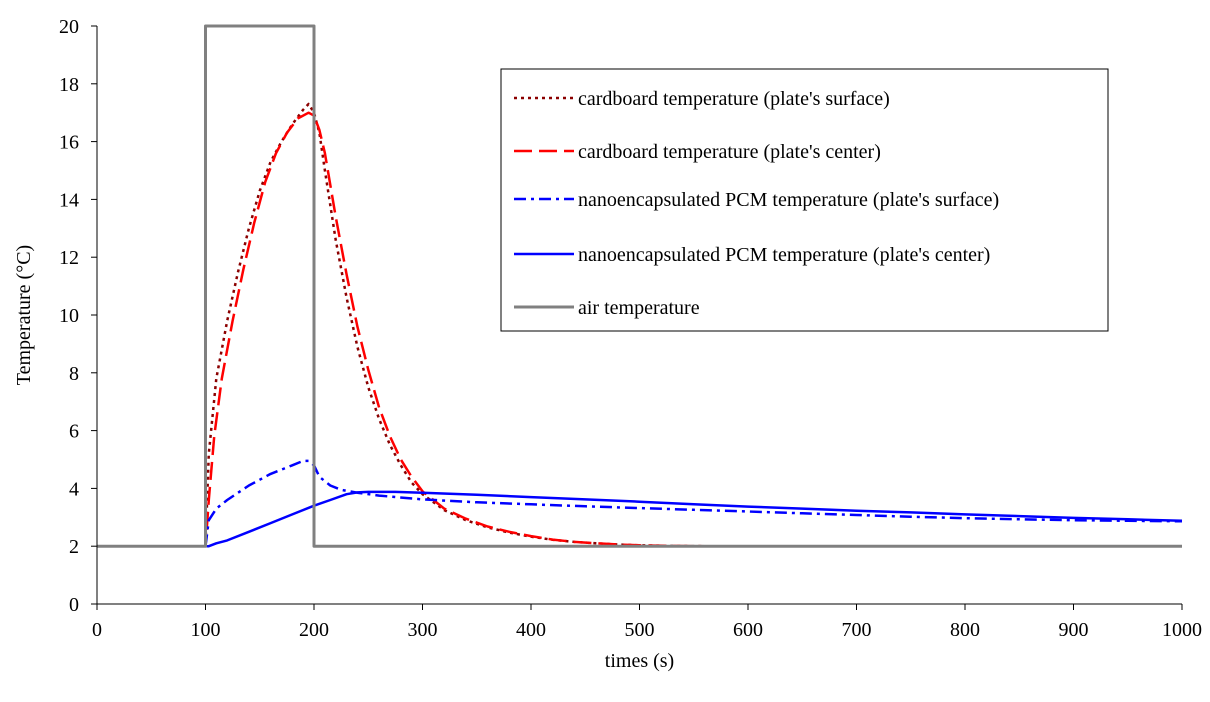  Describe the element at coordinates (423, 630) in the screenshot. I see `x-tick-label: 300` at that location.